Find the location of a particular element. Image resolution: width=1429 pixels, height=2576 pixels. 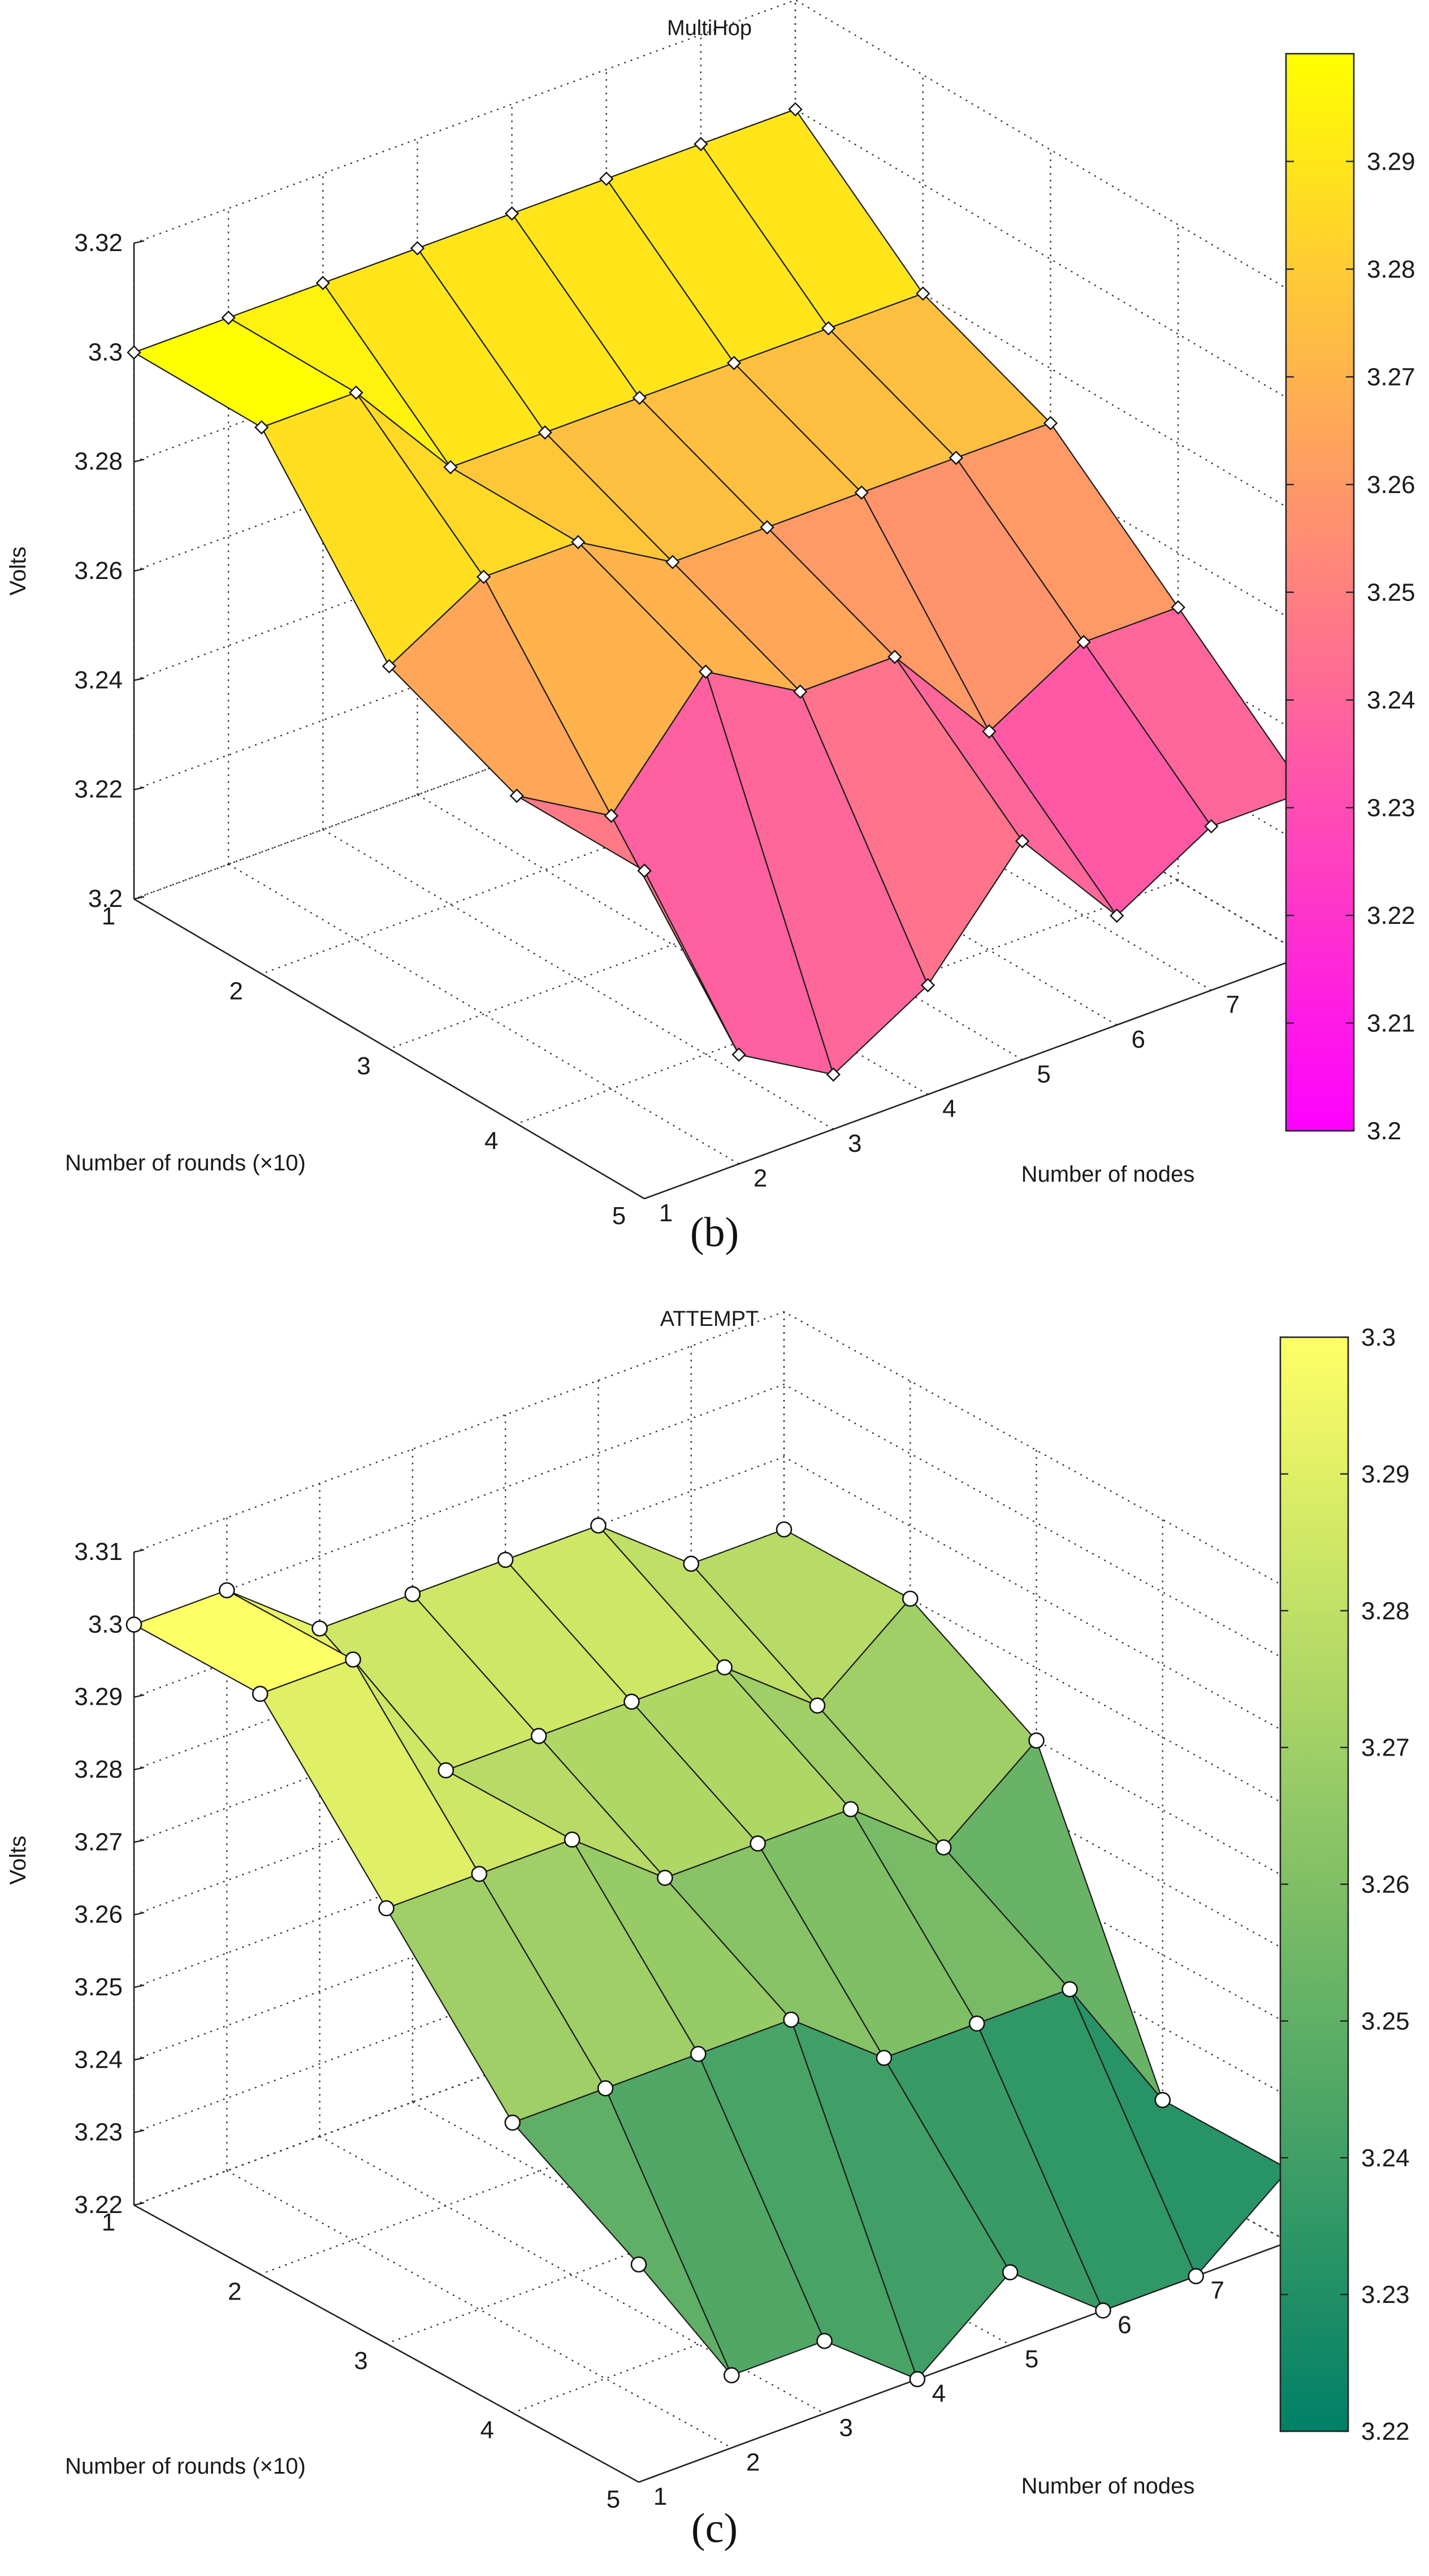

colorbar-tick-label: 3.3 is located at coordinates (1378, 1337).